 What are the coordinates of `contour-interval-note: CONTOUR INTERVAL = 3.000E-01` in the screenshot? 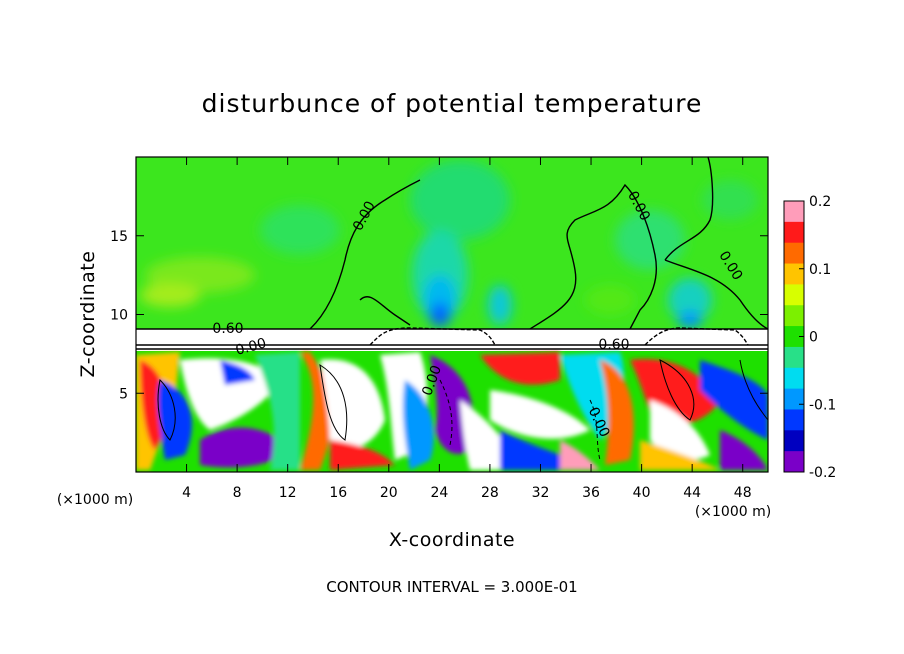 It's located at (451, 587).